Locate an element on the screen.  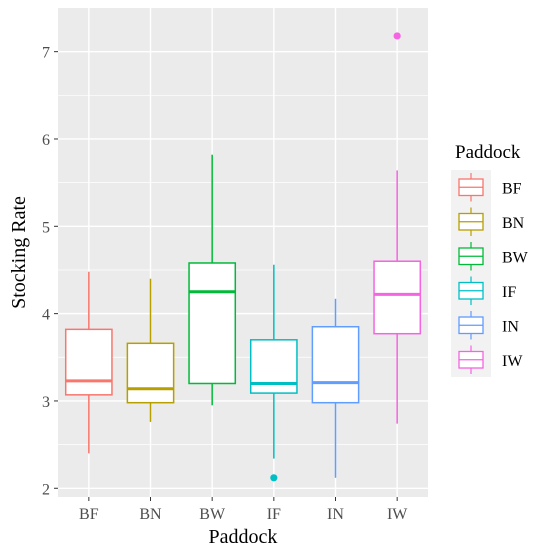
legend-label: IW is located at coordinates (512, 361).